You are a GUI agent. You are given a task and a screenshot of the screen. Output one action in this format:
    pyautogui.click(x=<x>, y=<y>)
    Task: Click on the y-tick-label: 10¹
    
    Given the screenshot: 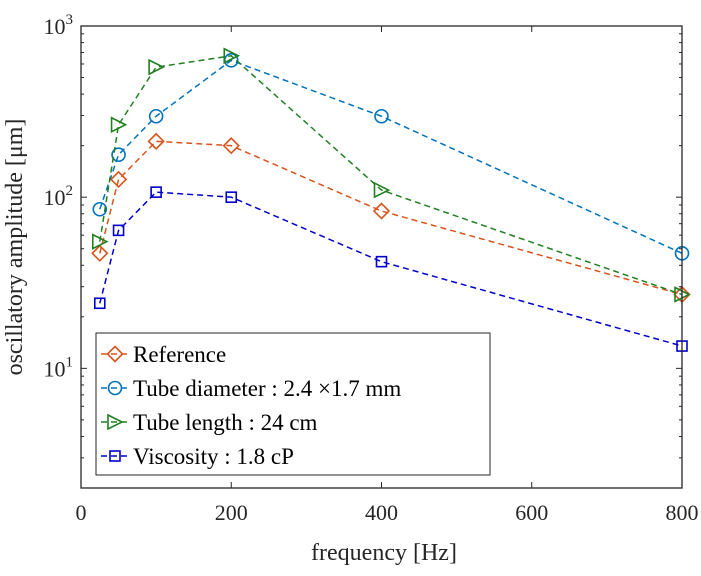 What is the action you would take?
    pyautogui.click(x=59, y=367)
    